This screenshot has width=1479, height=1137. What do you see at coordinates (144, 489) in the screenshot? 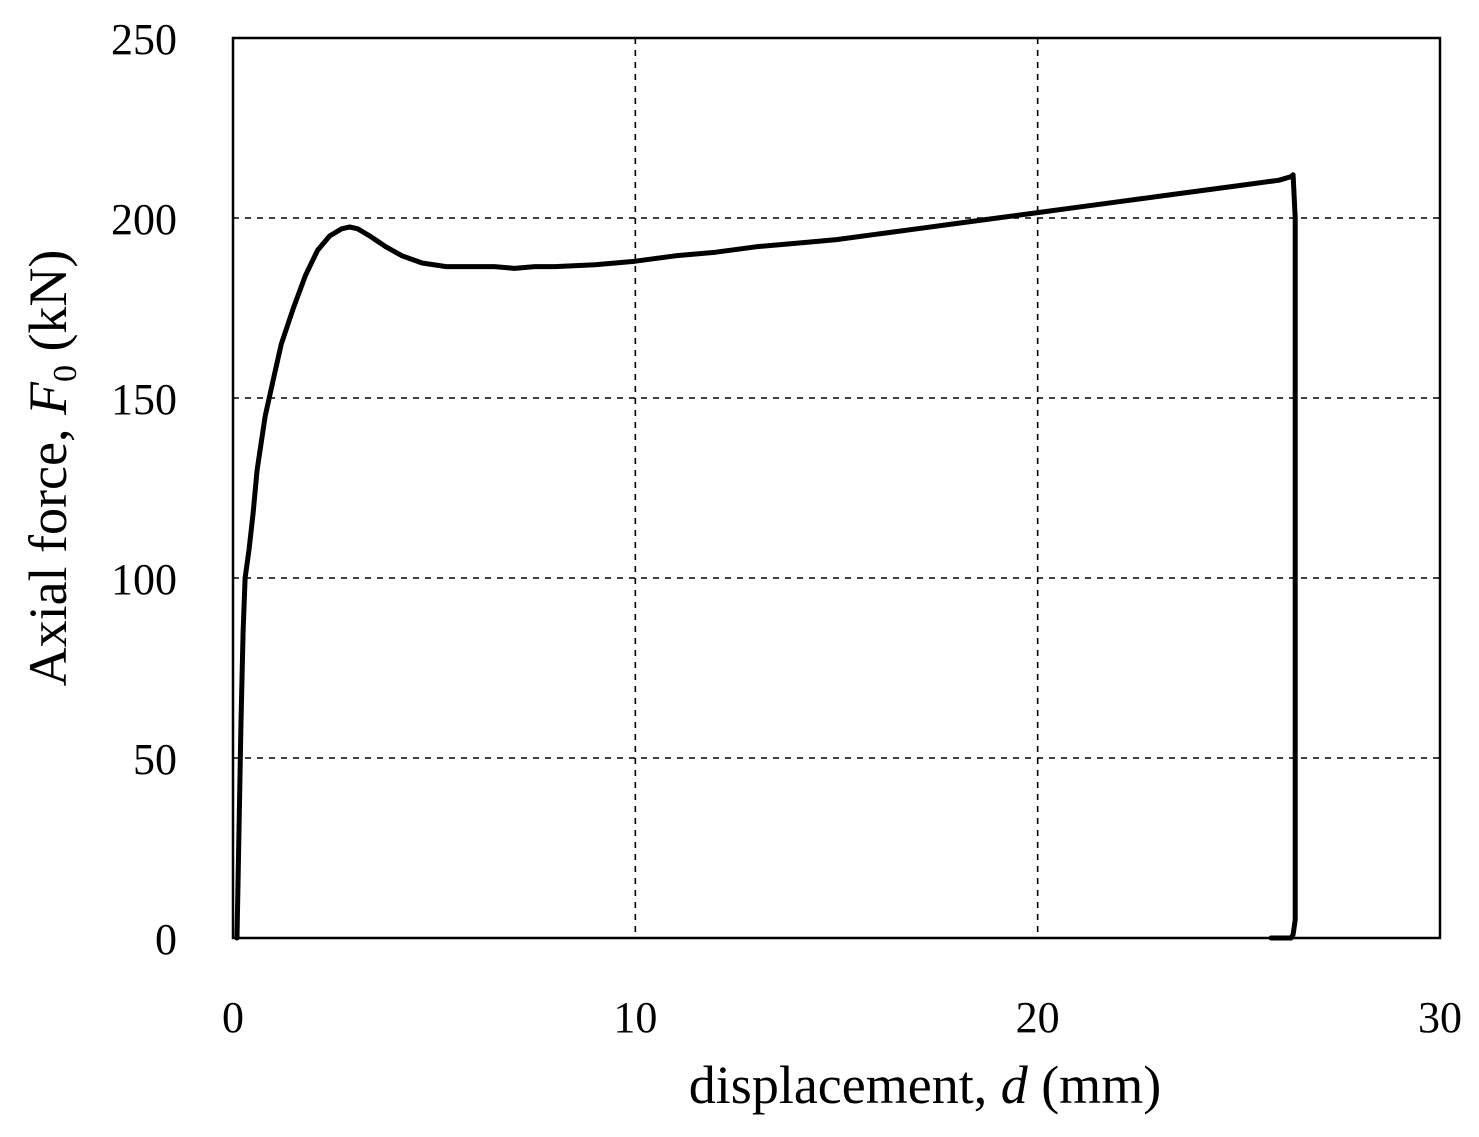
I see `y-tick-labels: 0 50 100 150 200 250` at bounding box center [144, 489].